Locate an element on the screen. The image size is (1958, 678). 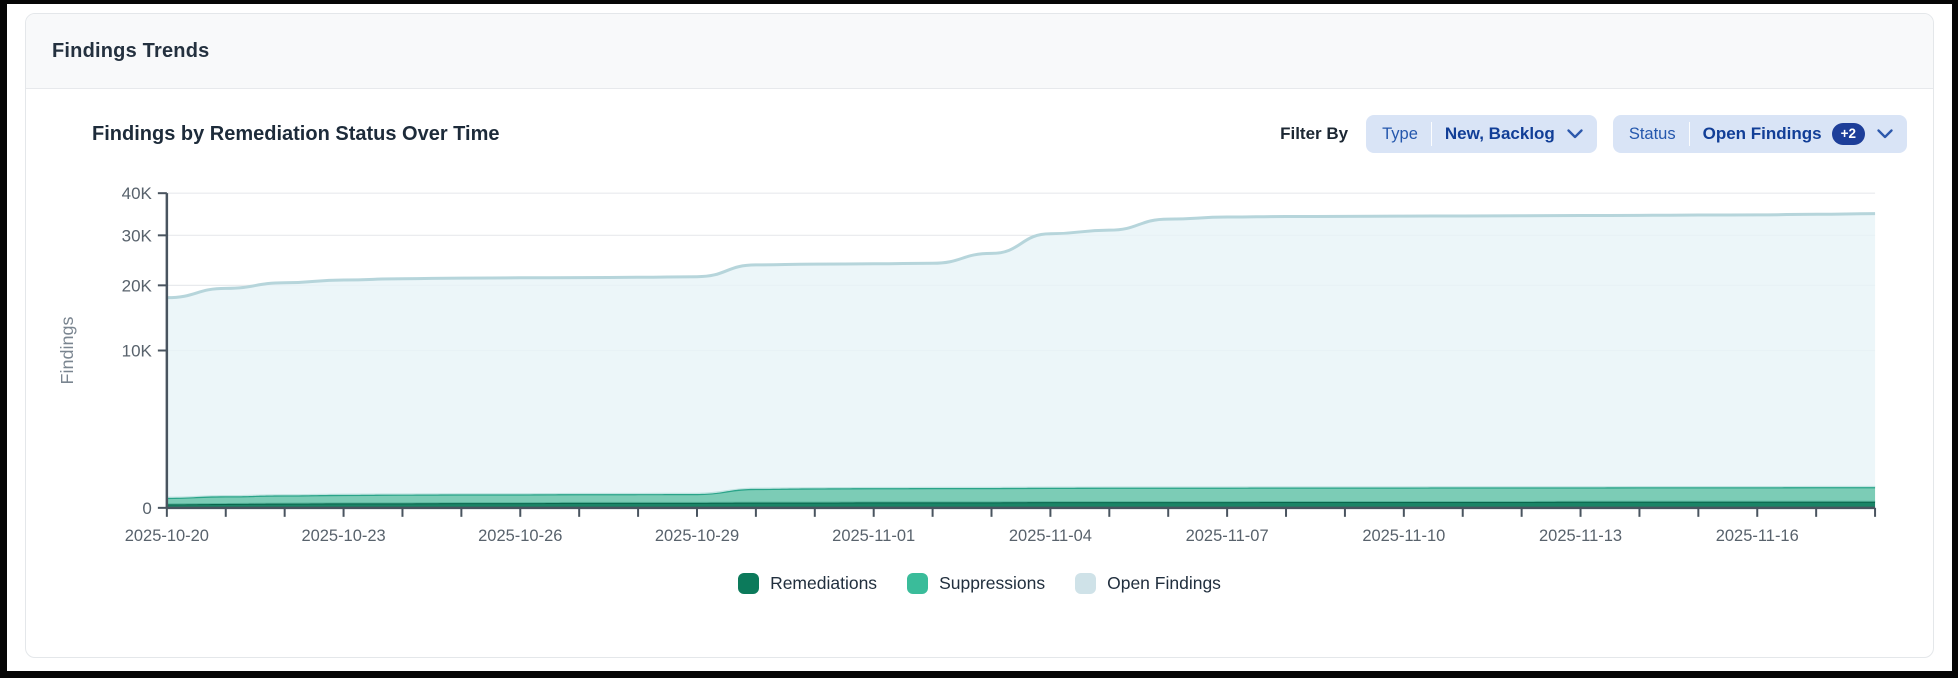
status-filter-count-badge: +2 is located at coordinates (1848, 134).